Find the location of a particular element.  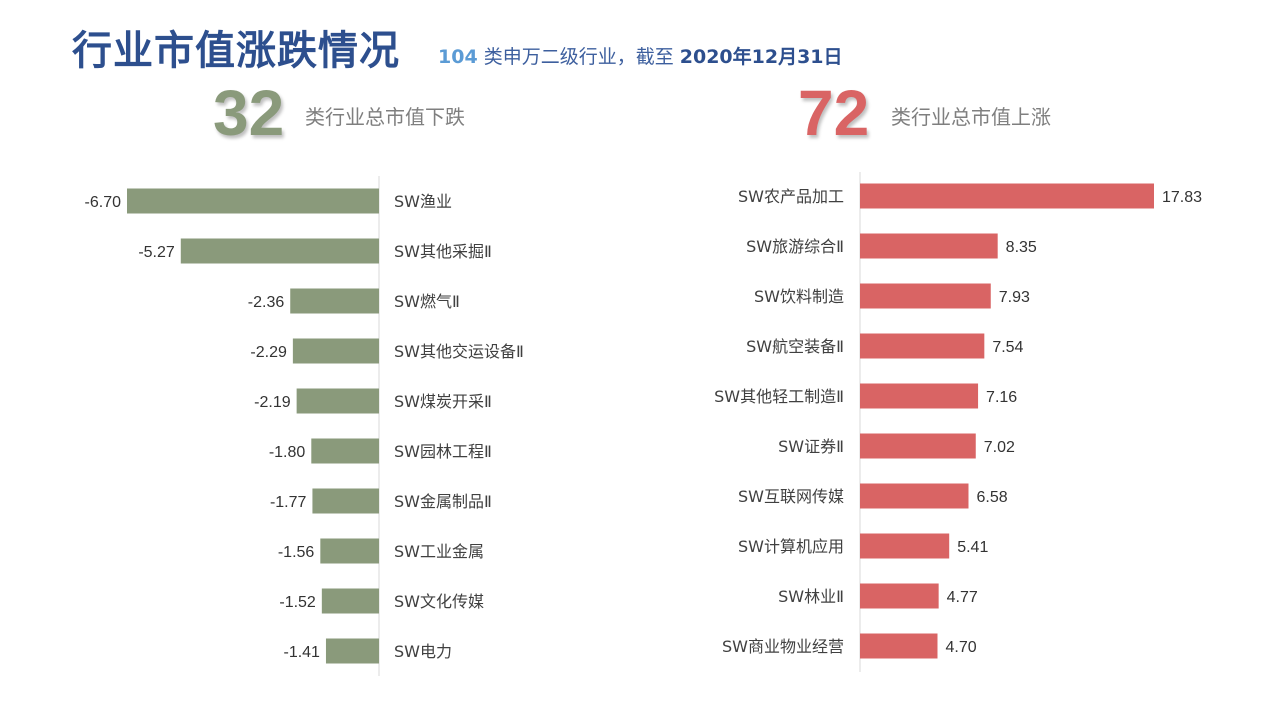

right-value-label: 7.54 is located at coordinates (1007, 347).